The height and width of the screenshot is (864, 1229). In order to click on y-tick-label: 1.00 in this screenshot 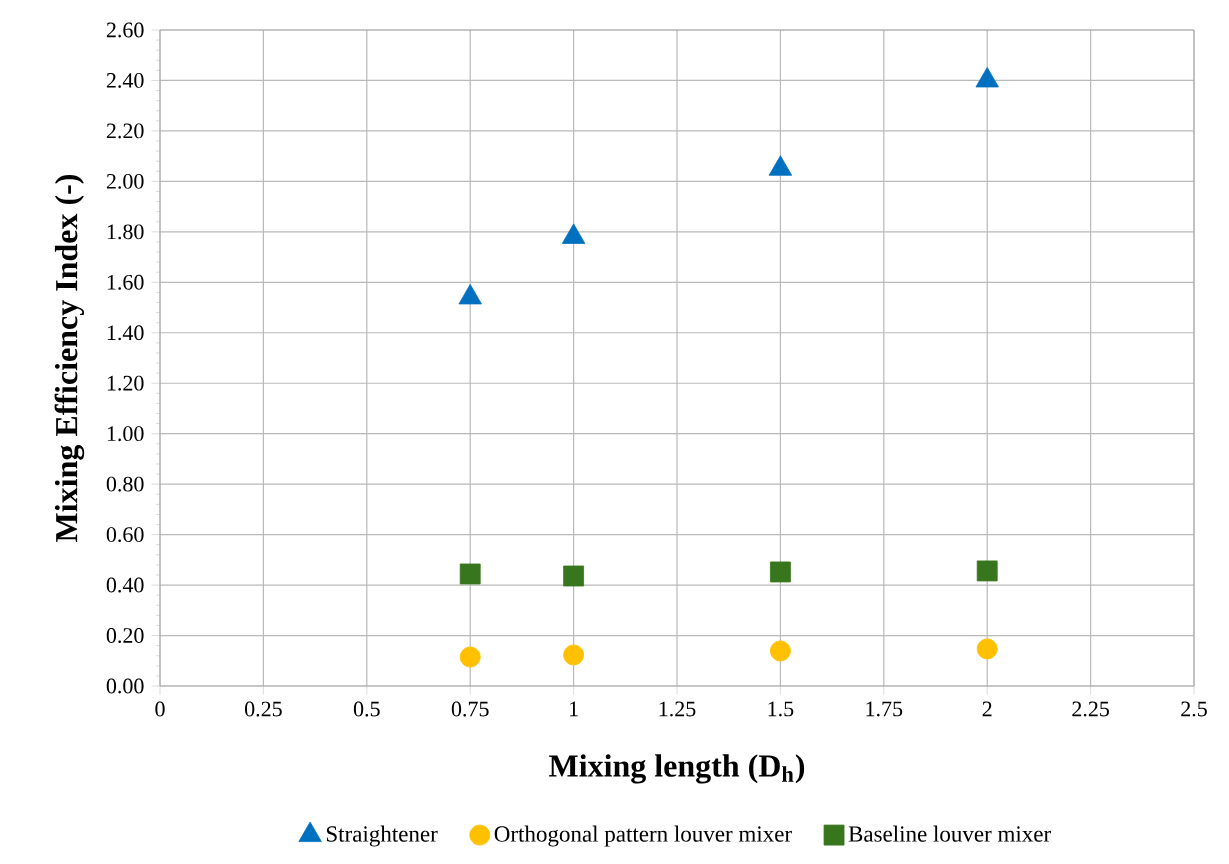, I will do `click(125, 434)`.